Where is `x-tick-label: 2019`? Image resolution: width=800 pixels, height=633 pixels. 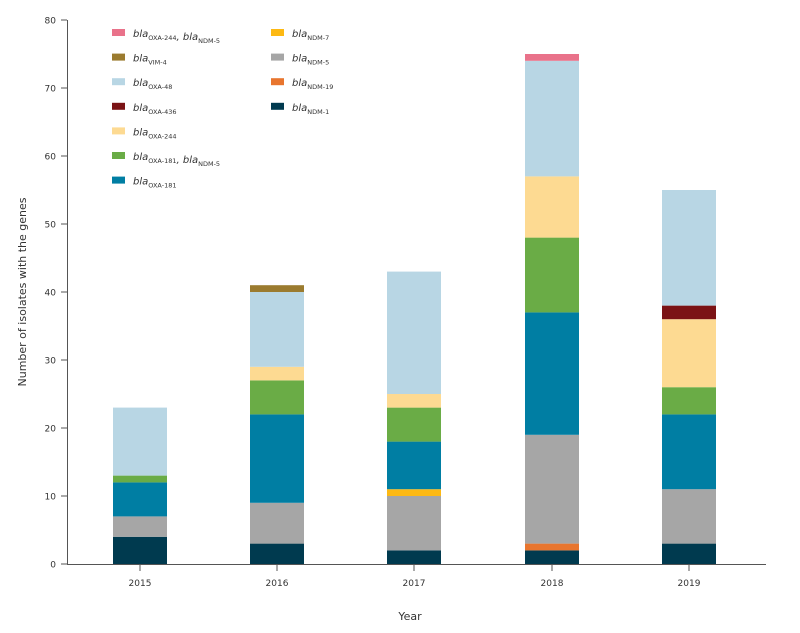
x-tick-label: 2019 is located at coordinates (689, 584).